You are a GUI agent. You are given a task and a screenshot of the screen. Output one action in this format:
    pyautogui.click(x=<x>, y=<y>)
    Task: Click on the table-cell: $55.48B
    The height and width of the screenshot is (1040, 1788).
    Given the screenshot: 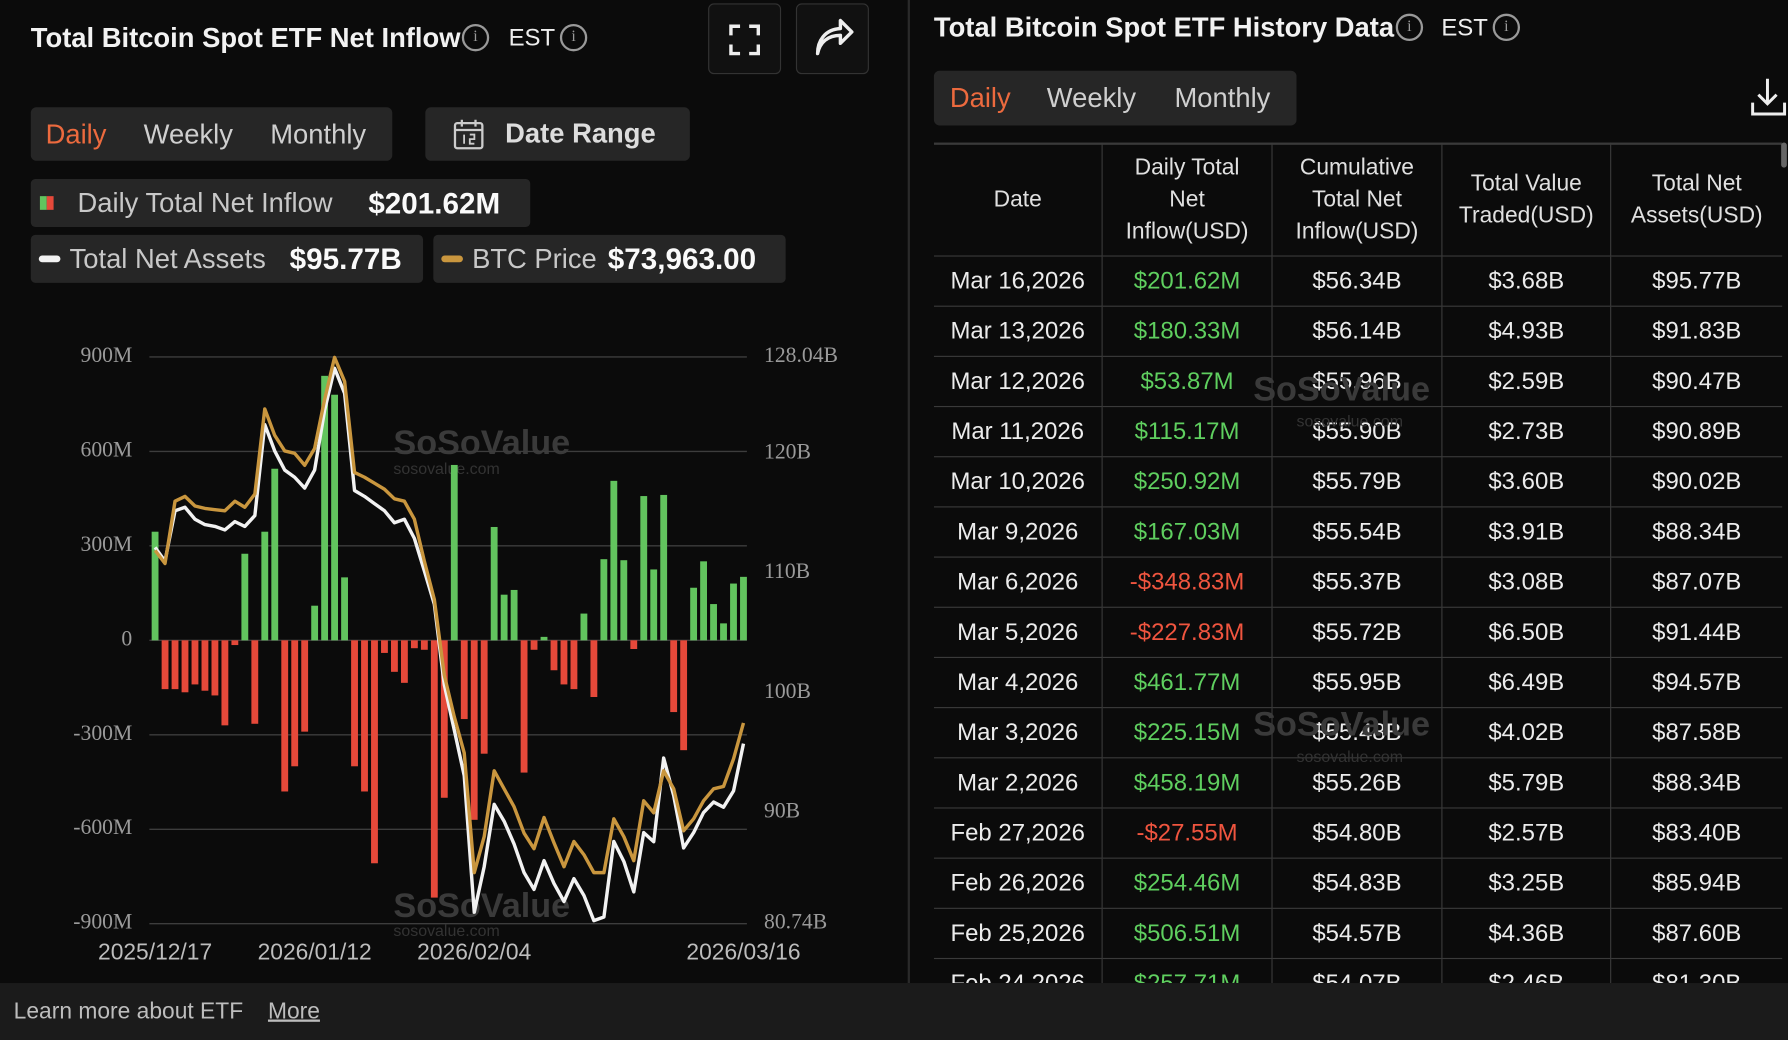 What is the action you would take?
    pyautogui.click(x=1357, y=733)
    